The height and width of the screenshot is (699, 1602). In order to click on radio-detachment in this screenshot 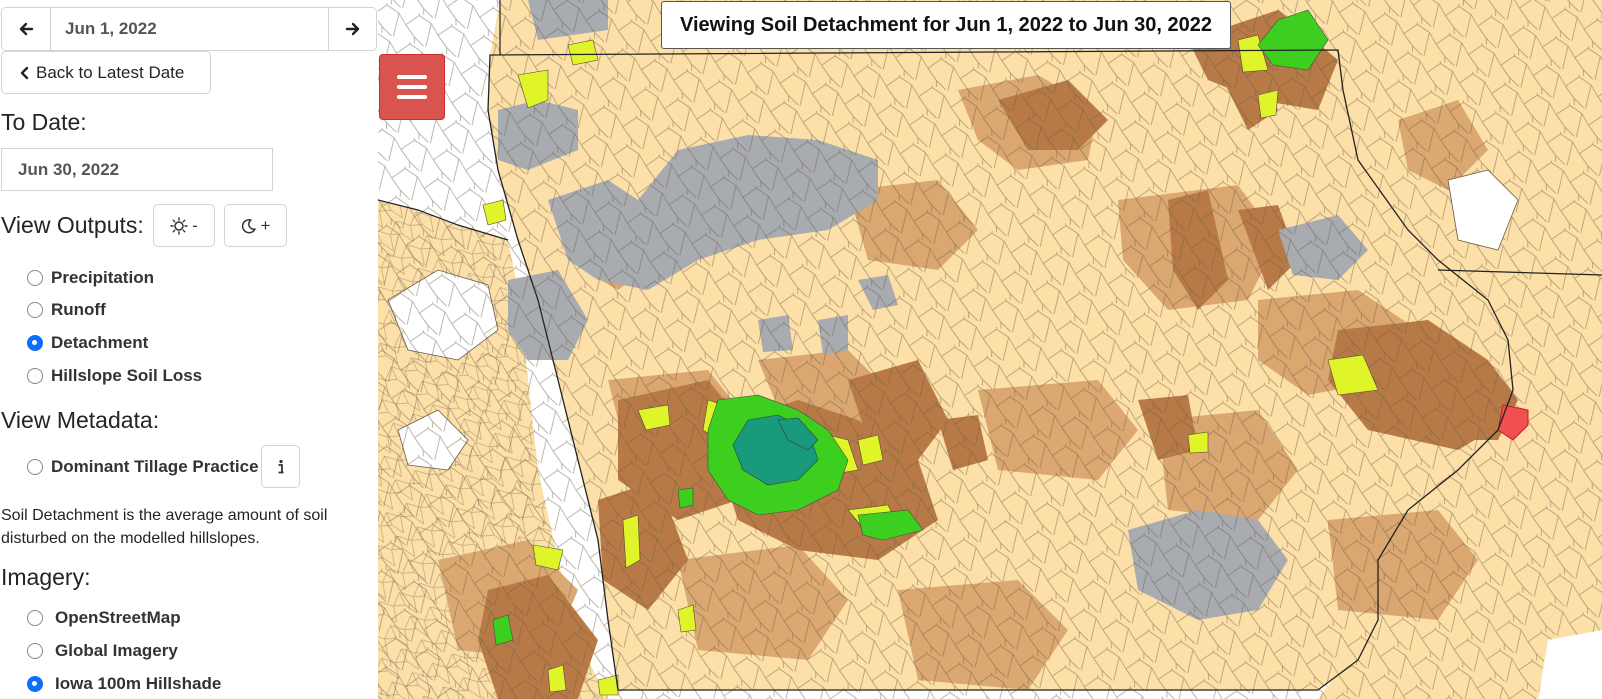, I will do `click(35, 343)`.